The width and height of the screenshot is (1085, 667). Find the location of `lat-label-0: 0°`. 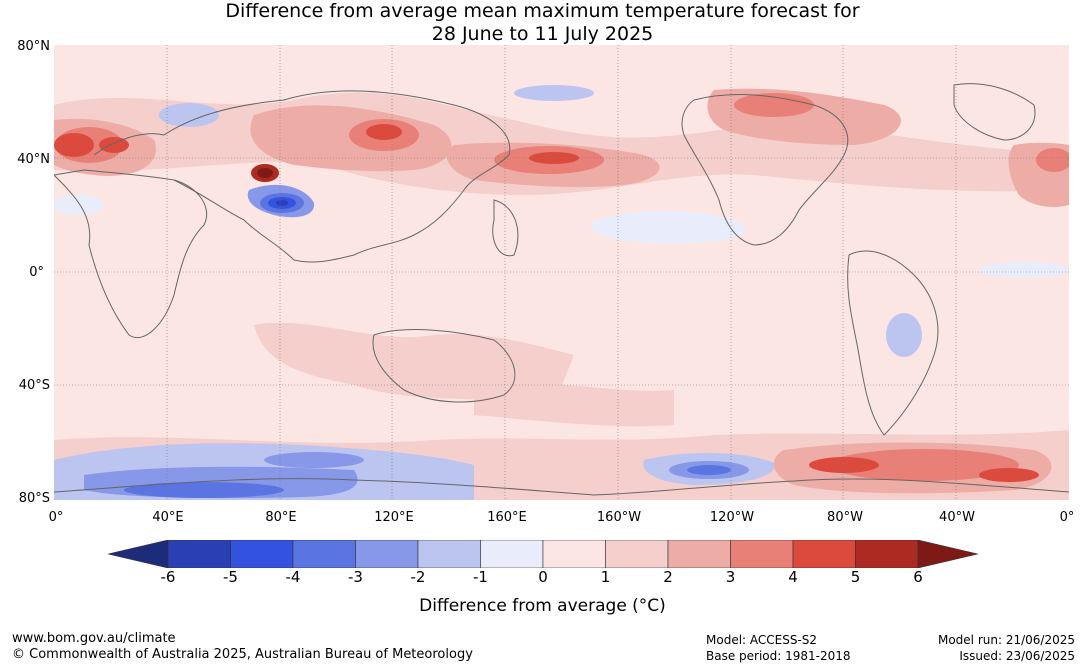

lat-label-0: 0° is located at coordinates (36, 272).